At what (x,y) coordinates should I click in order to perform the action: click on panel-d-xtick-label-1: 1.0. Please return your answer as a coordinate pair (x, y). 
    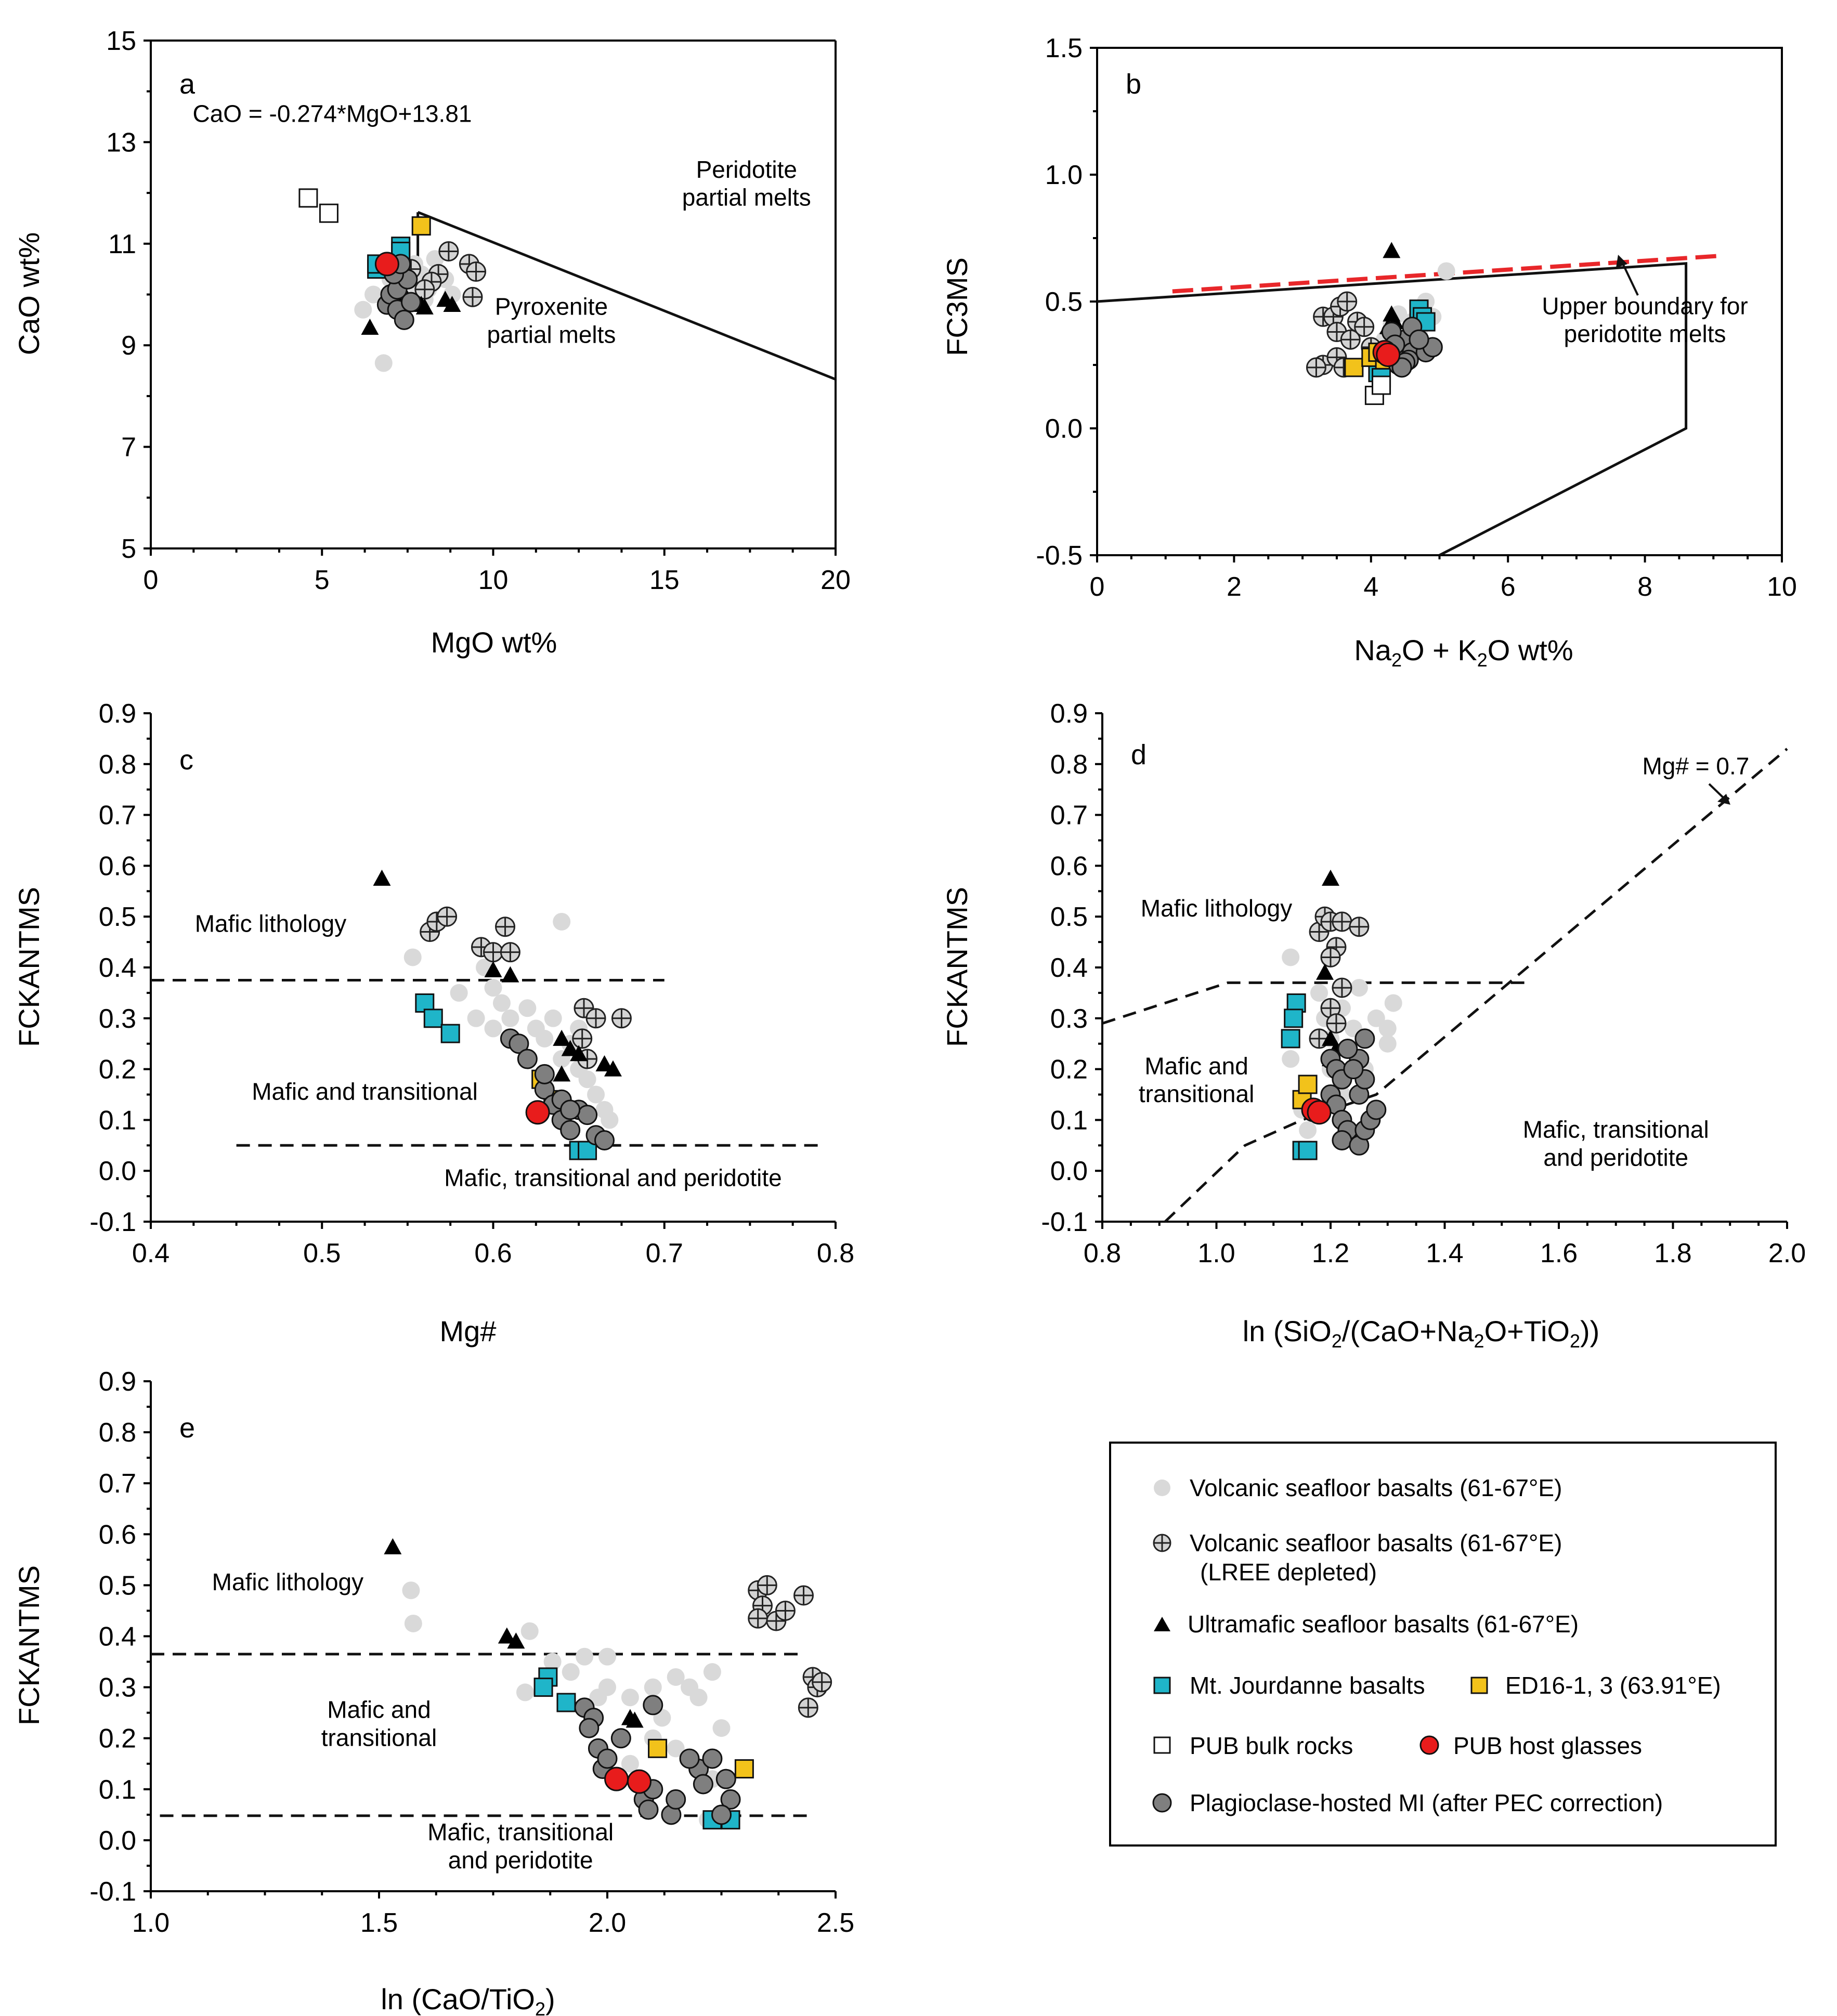
    Looking at the image, I should click on (1216, 1253).